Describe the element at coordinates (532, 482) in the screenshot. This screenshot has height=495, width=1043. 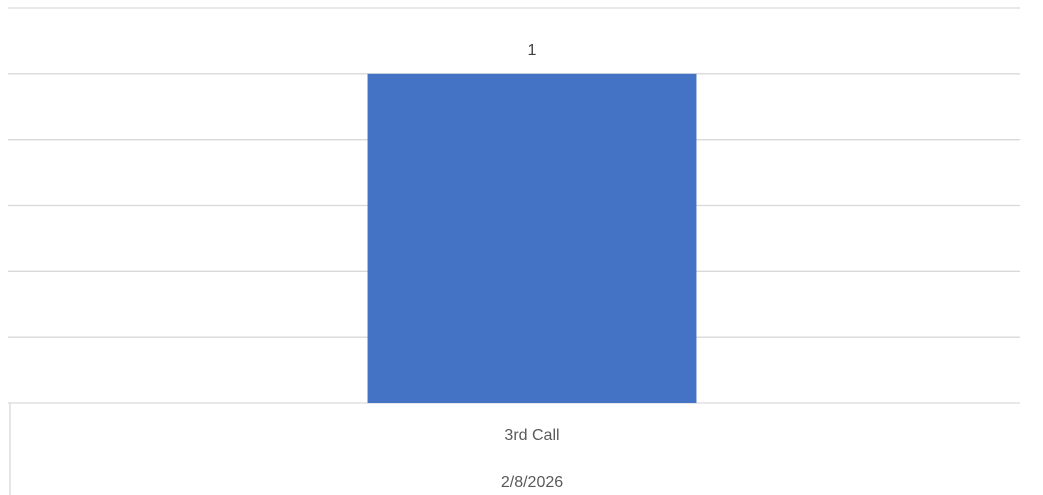
I see `x-group-label: 2/8/2026` at that location.